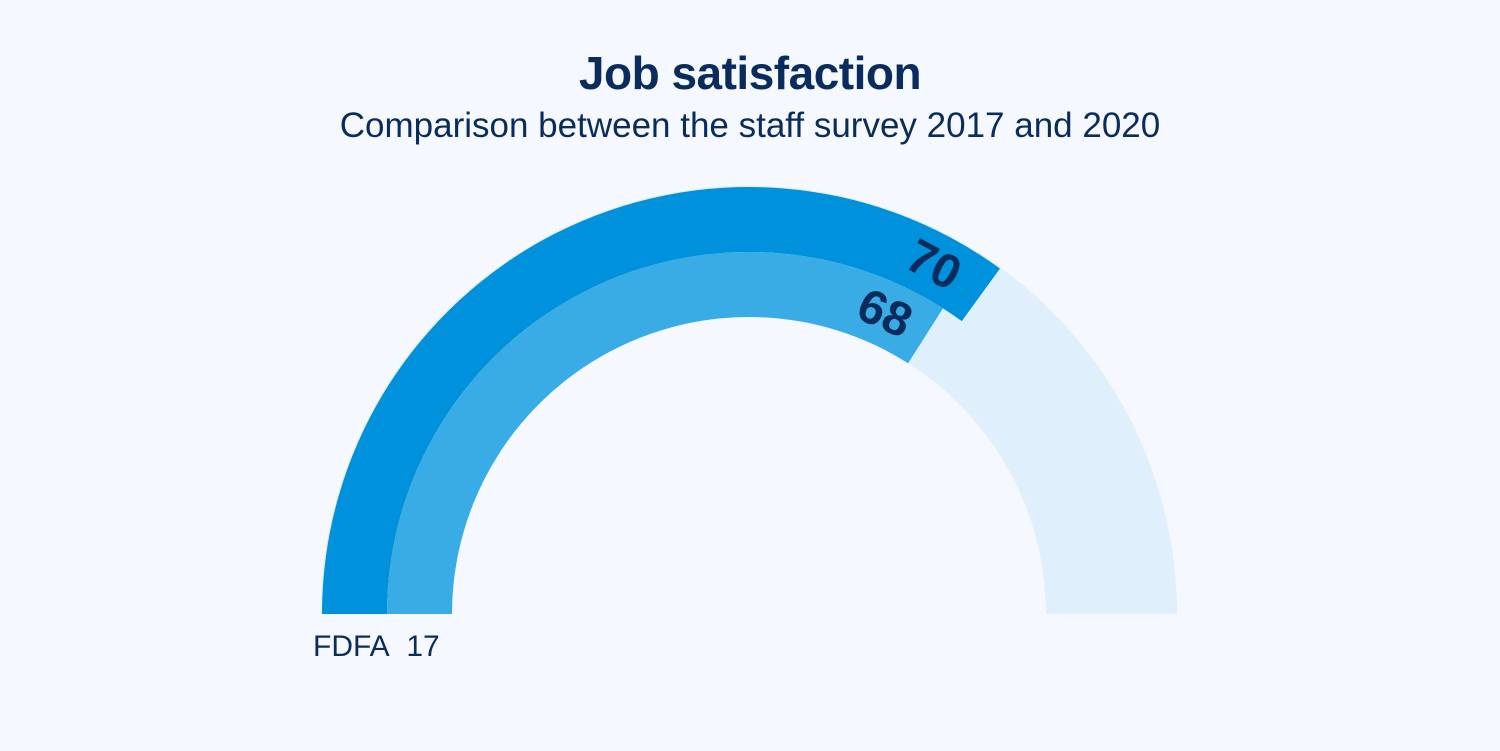 Image resolution: width=1500 pixels, height=751 pixels. Describe the element at coordinates (376, 646) in the screenshot. I see `footer-label: FDFA 17` at that location.